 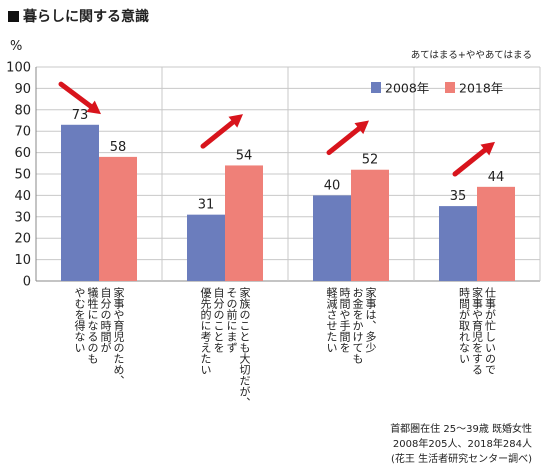 I want to click on category-label: 家事や育児のため、 自分の時間が 犠牲になるのも やむを得ない, so click(x=99, y=336).